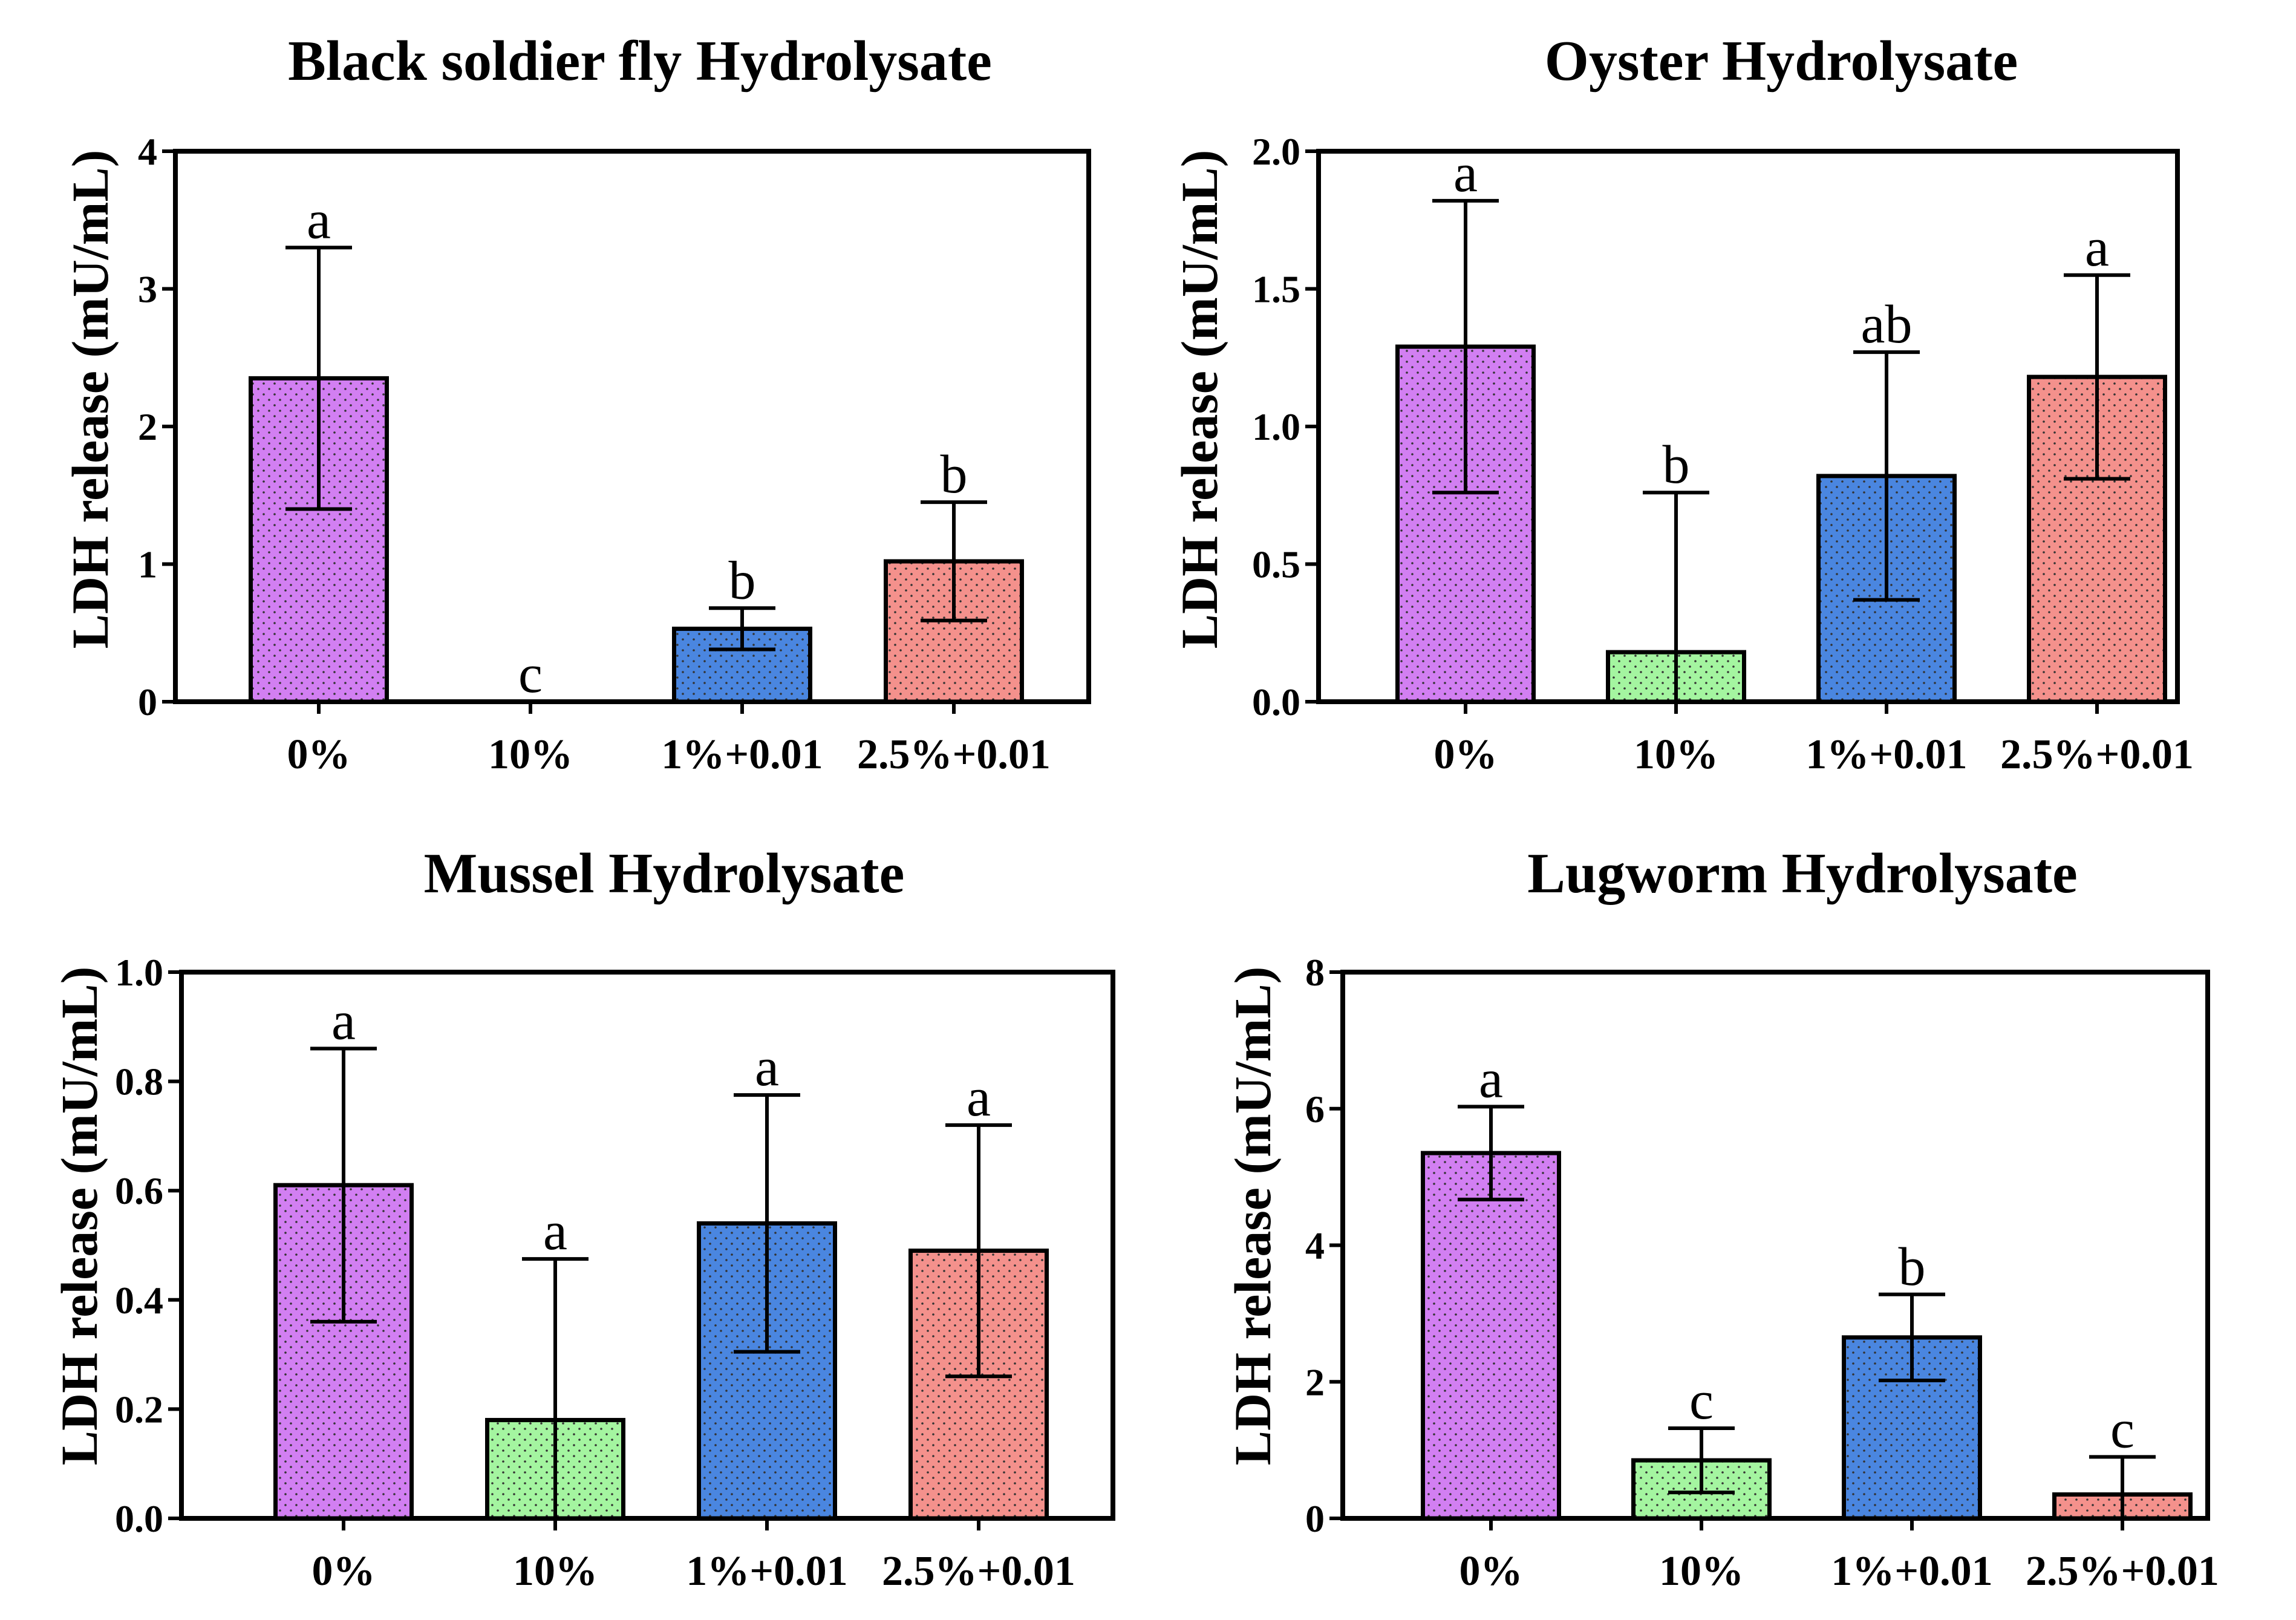  What do you see at coordinates (1276, 151) in the screenshot?
I see `y-tick-label: 2.0` at bounding box center [1276, 151].